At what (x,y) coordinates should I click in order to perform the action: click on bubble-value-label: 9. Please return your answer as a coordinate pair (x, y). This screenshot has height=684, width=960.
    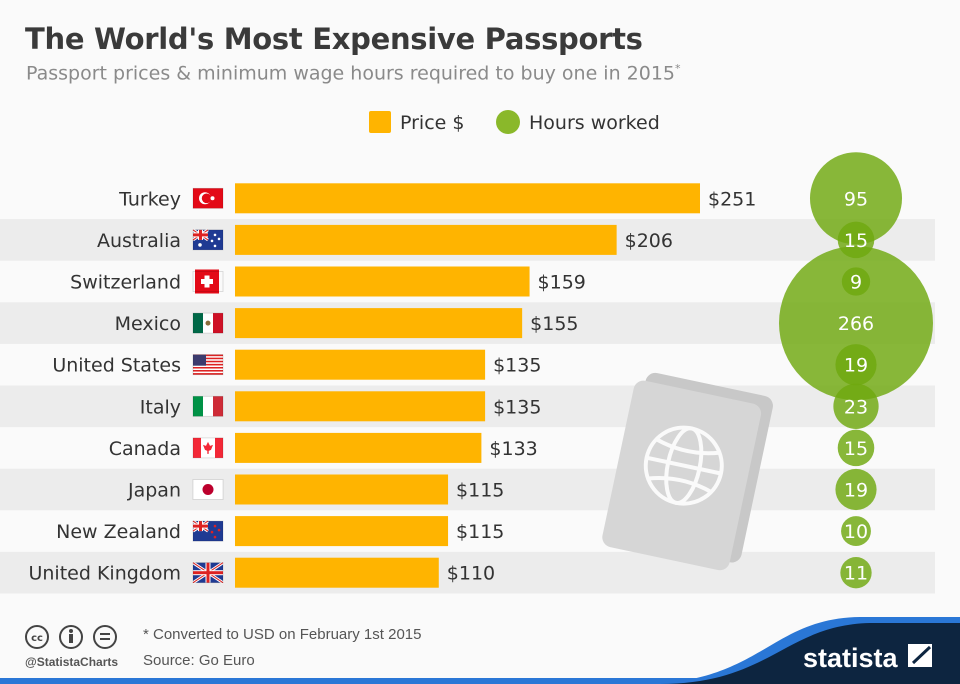
    Looking at the image, I should click on (856, 283).